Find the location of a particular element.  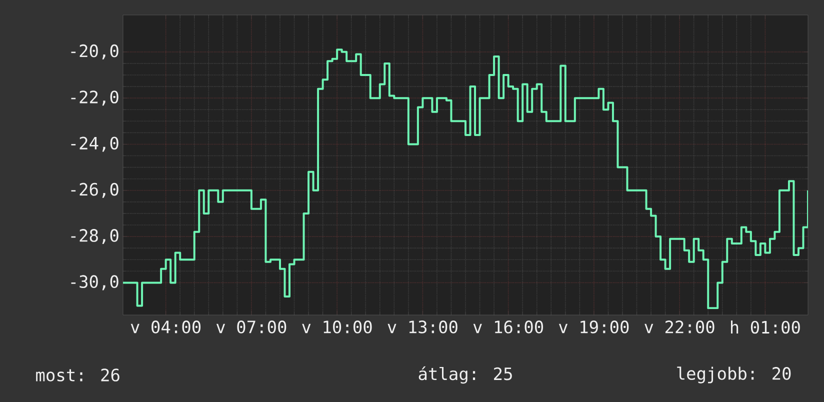

x-tick-label: v 22:00 is located at coordinates (679, 327).